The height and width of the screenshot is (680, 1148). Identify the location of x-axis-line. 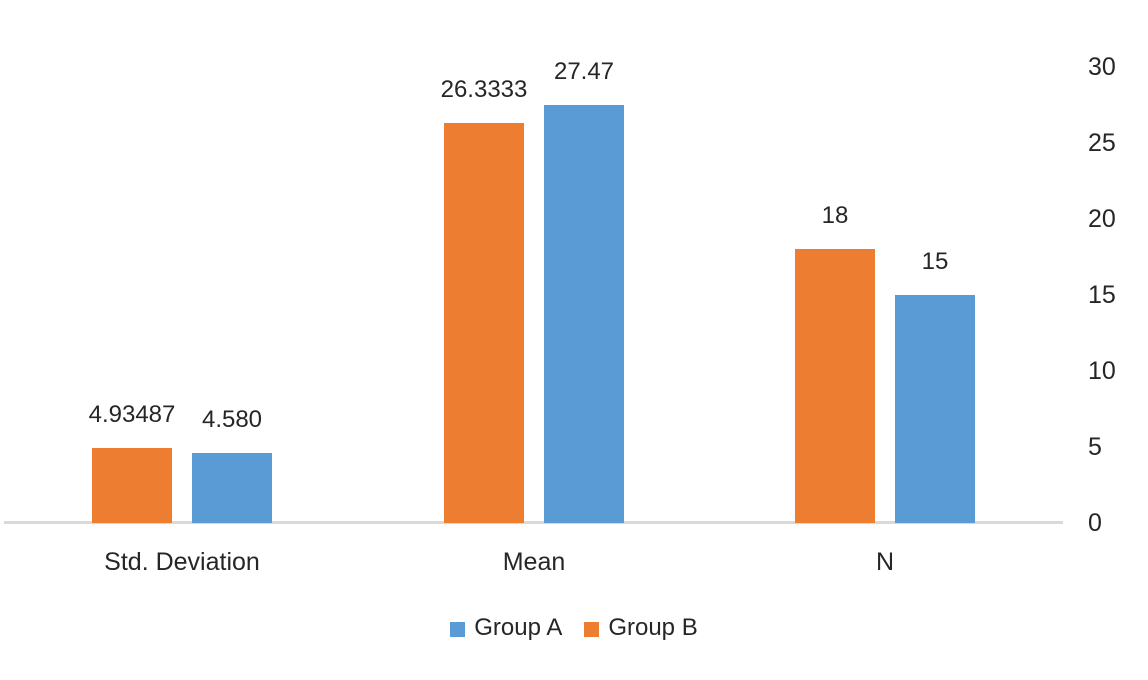
(533, 522).